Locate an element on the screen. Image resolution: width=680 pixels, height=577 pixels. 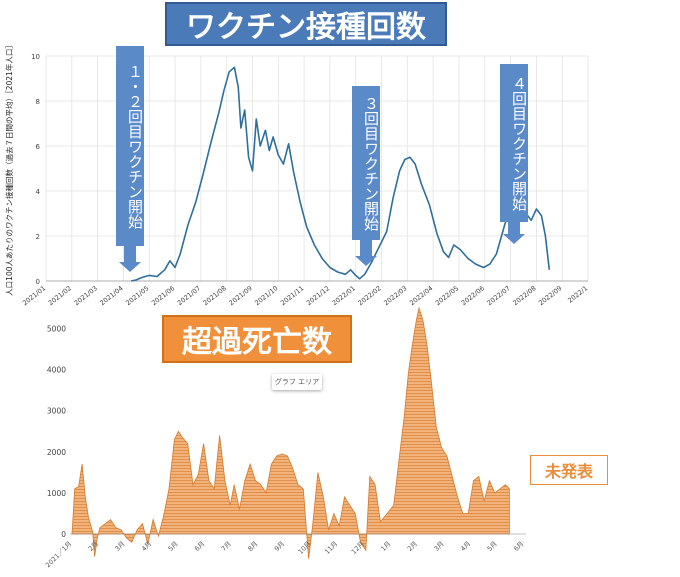
excess-ytick-label: 4000 is located at coordinates (56, 370).